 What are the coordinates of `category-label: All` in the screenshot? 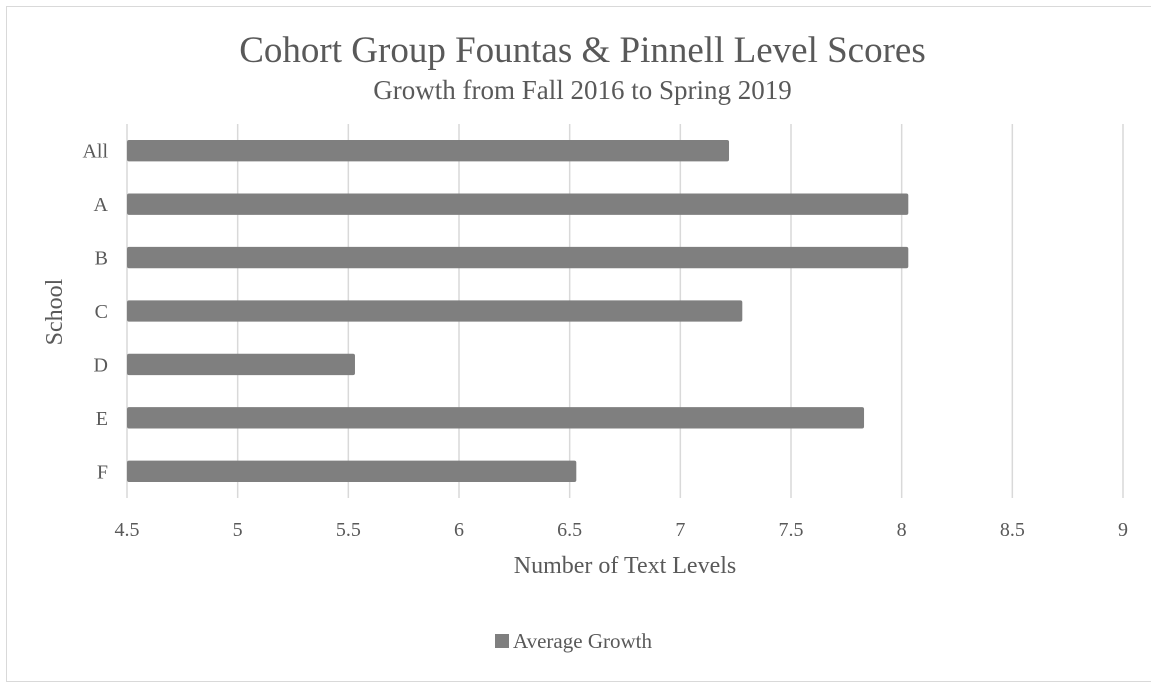 It's located at (95, 152).